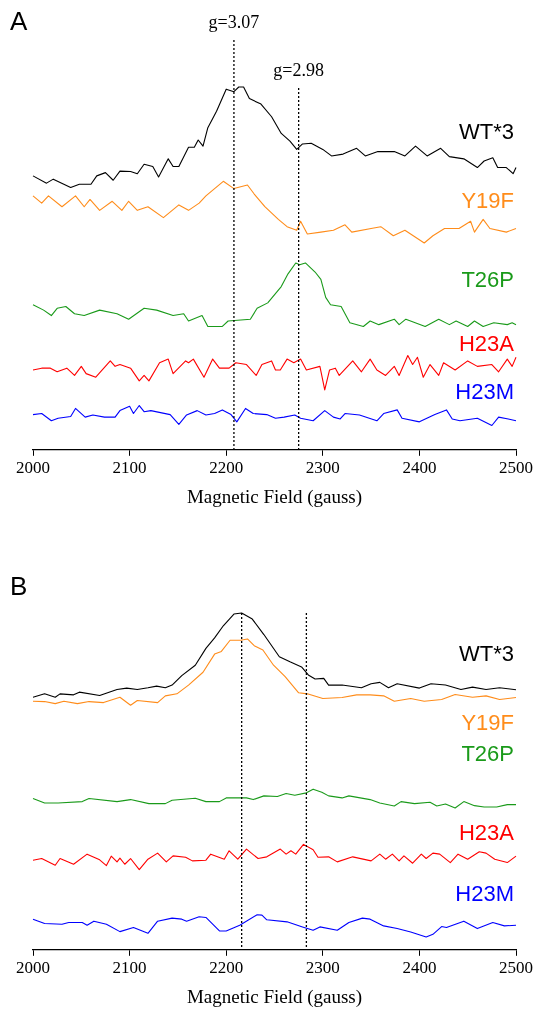 This screenshot has height=1023, width=544. I want to click on chart-title: A, so click(19, 21).